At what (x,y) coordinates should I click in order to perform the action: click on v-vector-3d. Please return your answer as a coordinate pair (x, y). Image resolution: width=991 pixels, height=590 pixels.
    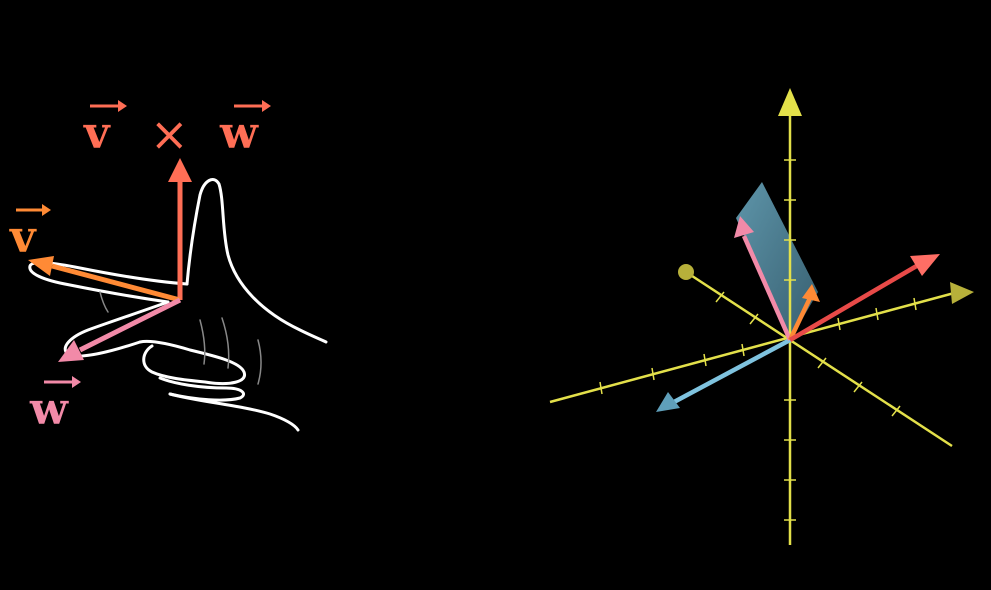
    Looking at the image, I should click on (803, 312).